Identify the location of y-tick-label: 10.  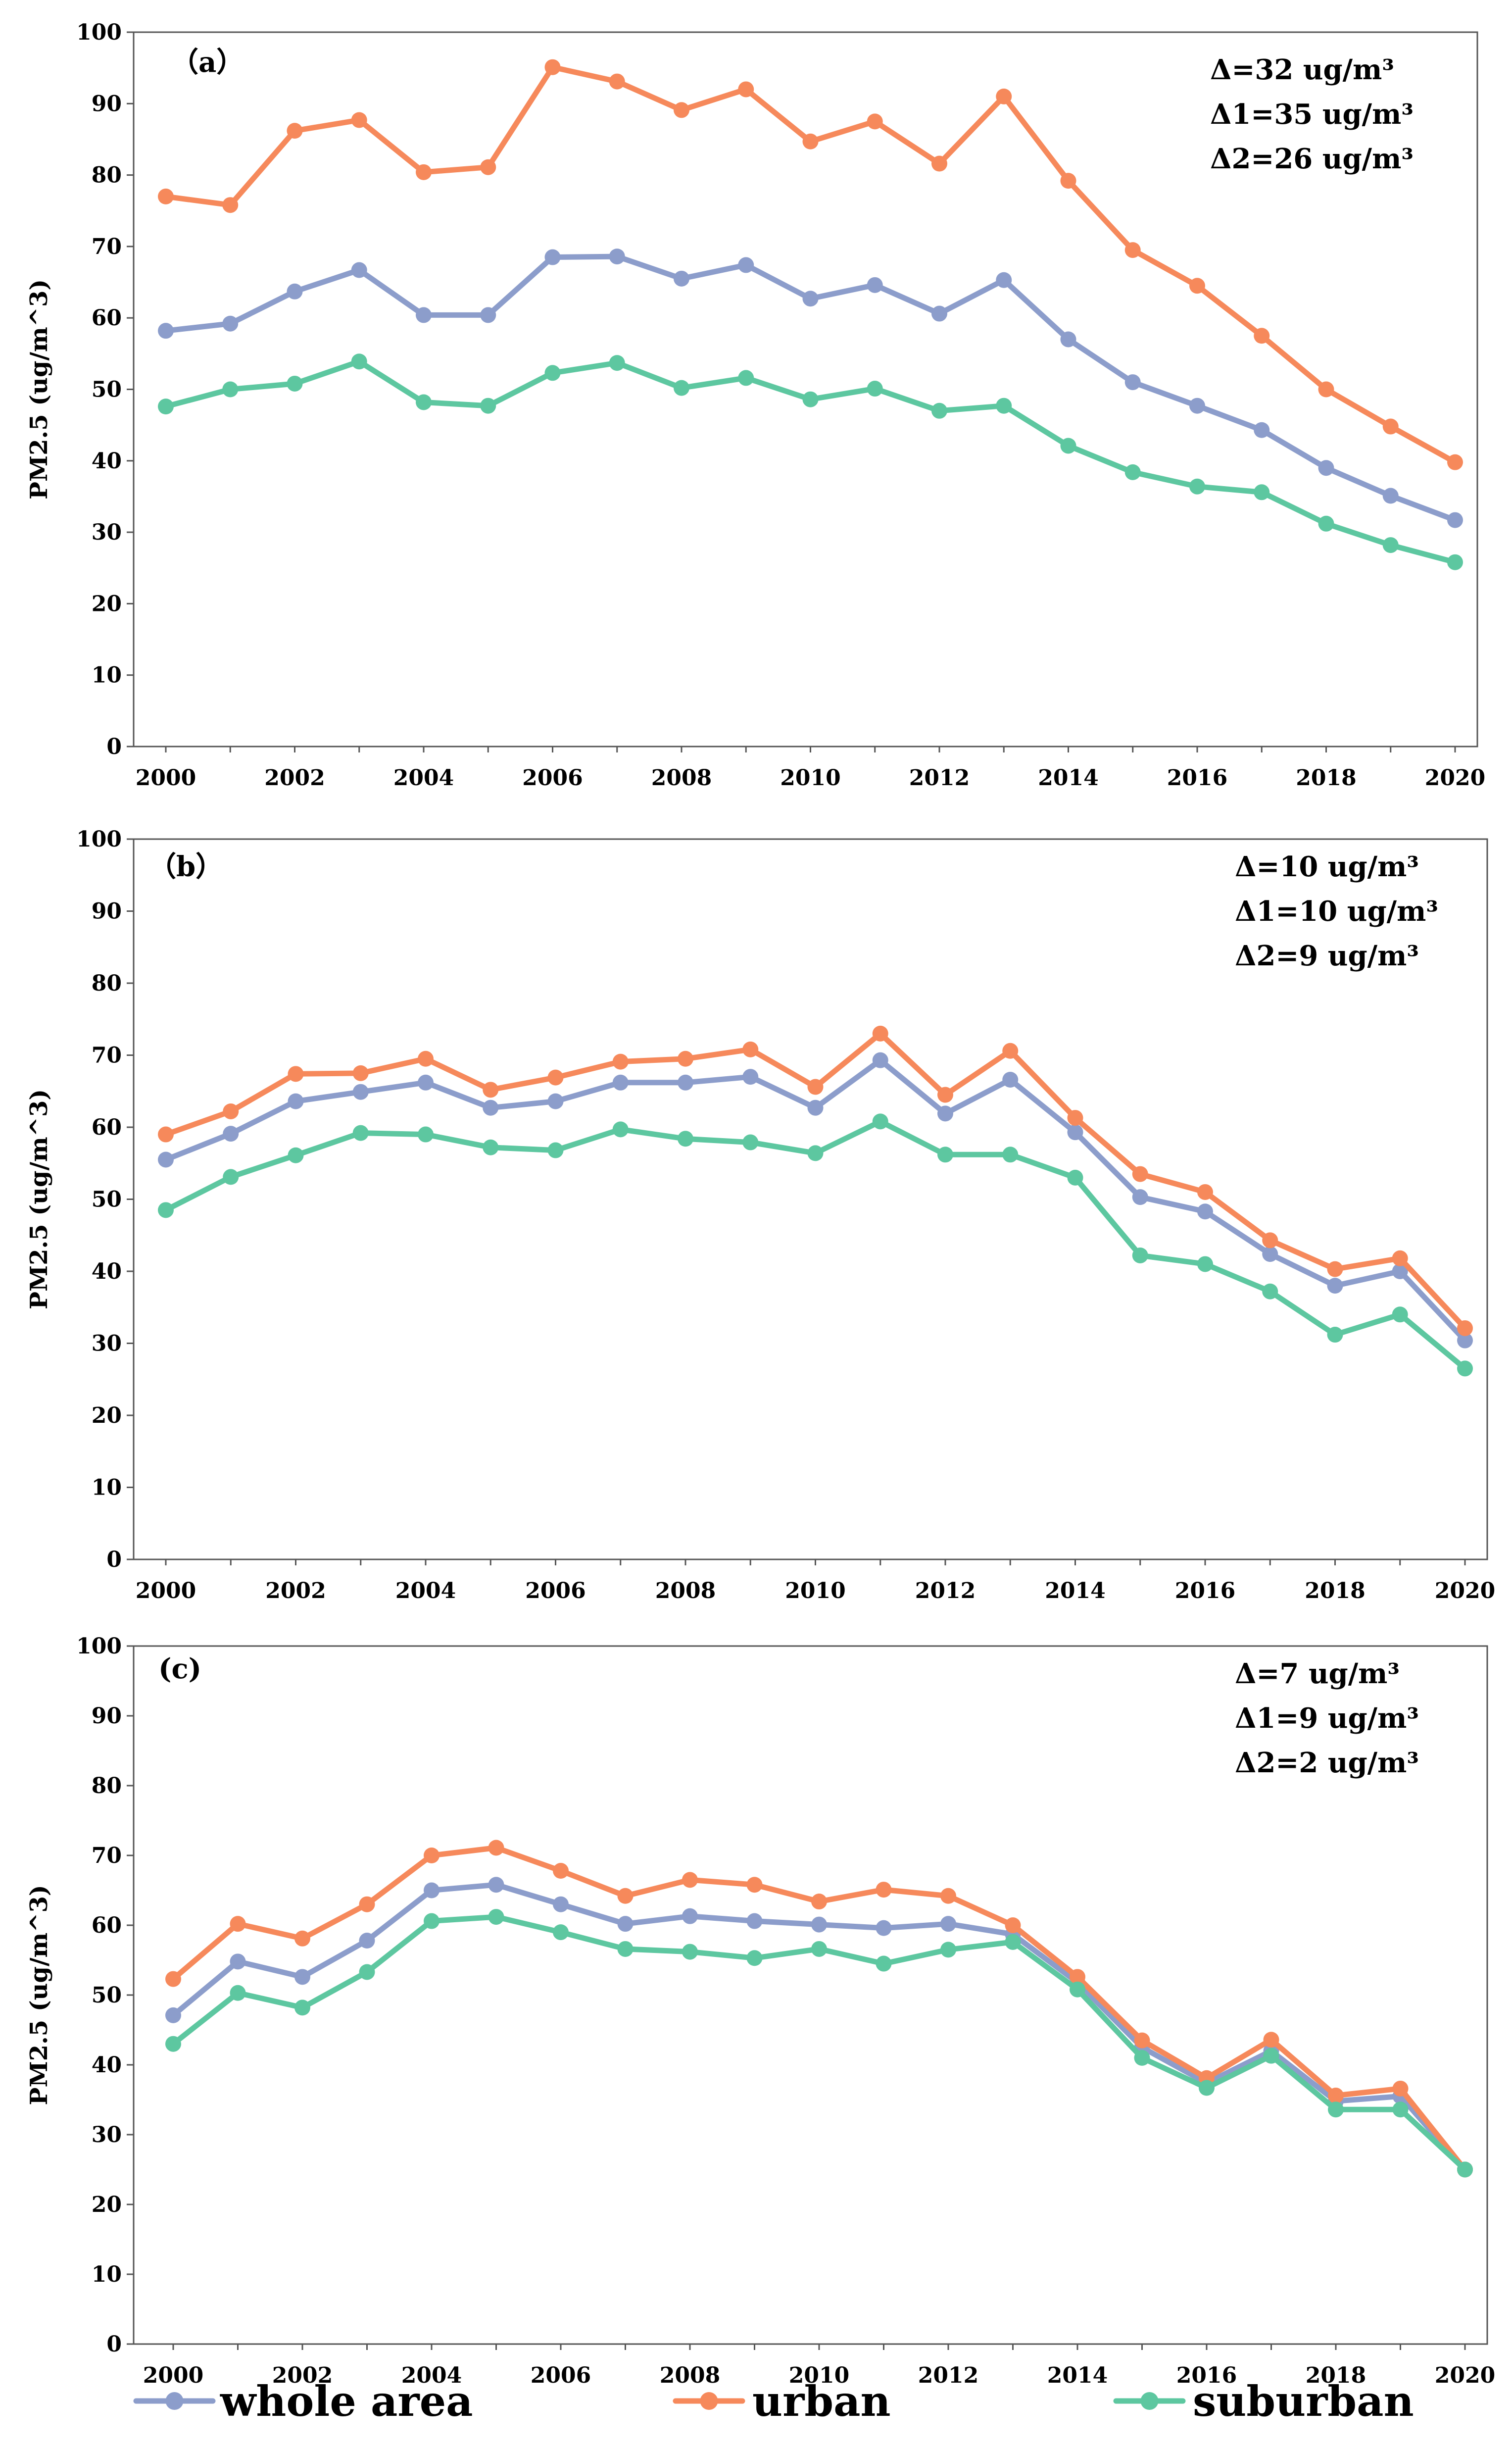
(107, 2274).